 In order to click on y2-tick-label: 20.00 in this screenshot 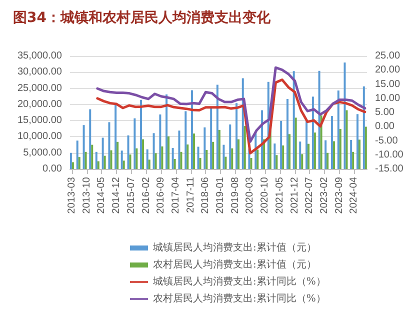, I will do `click(387, 70)`.